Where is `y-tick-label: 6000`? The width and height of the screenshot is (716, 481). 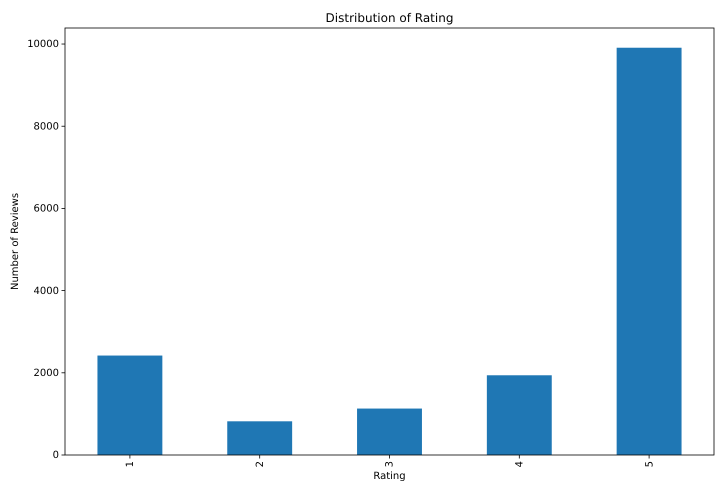 y-tick-label: 6000 is located at coordinates (46, 209).